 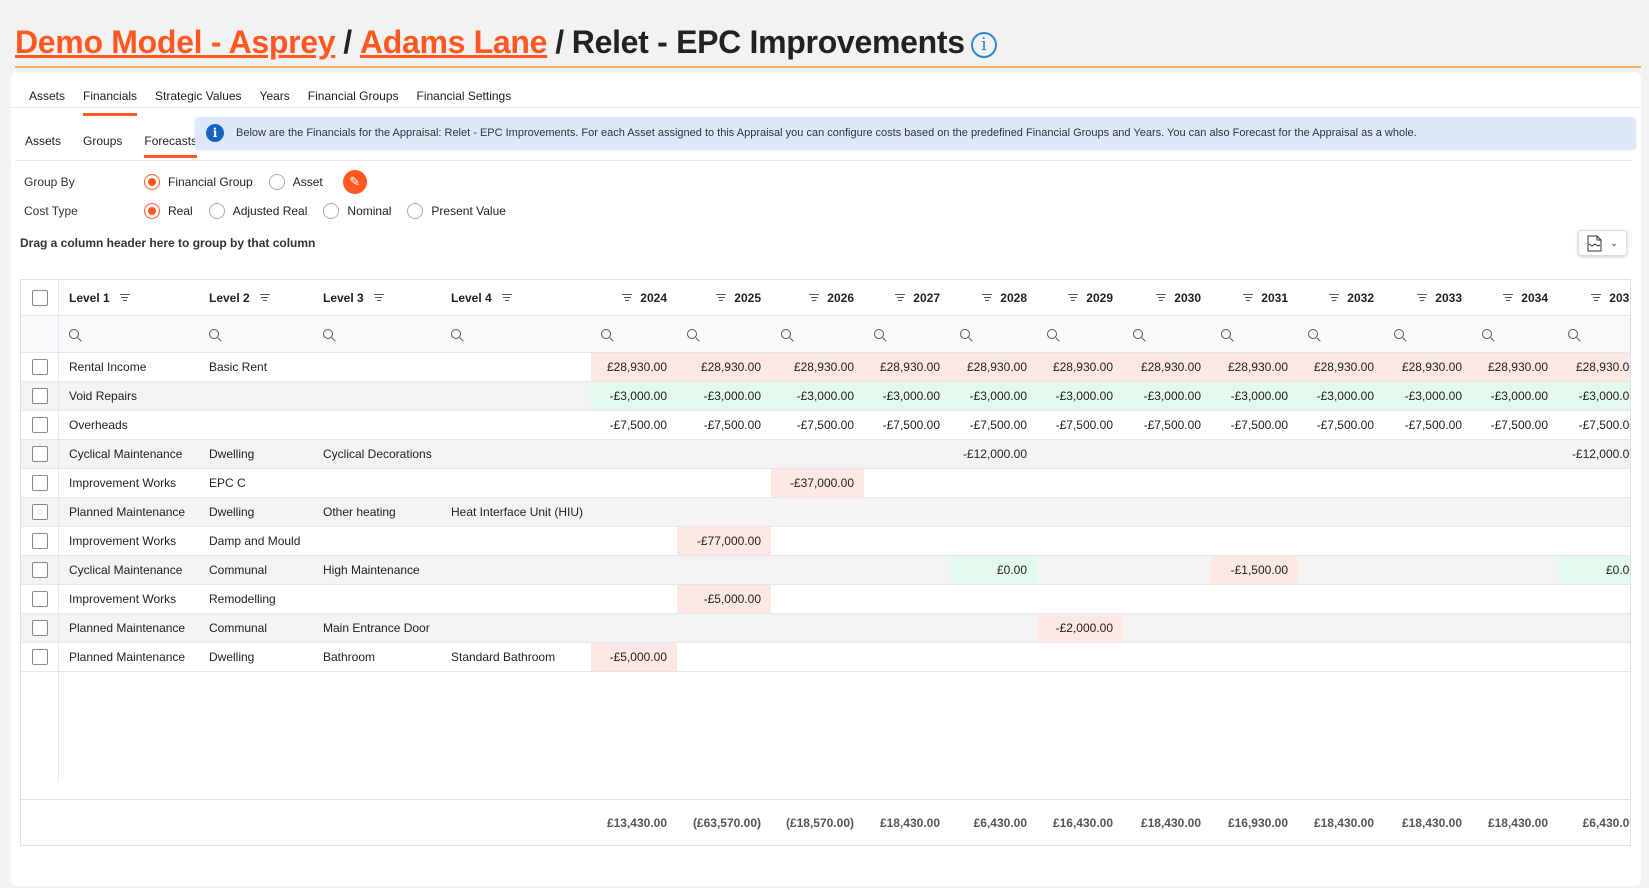 I want to click on radio-circle, so click(x=216, y=211).